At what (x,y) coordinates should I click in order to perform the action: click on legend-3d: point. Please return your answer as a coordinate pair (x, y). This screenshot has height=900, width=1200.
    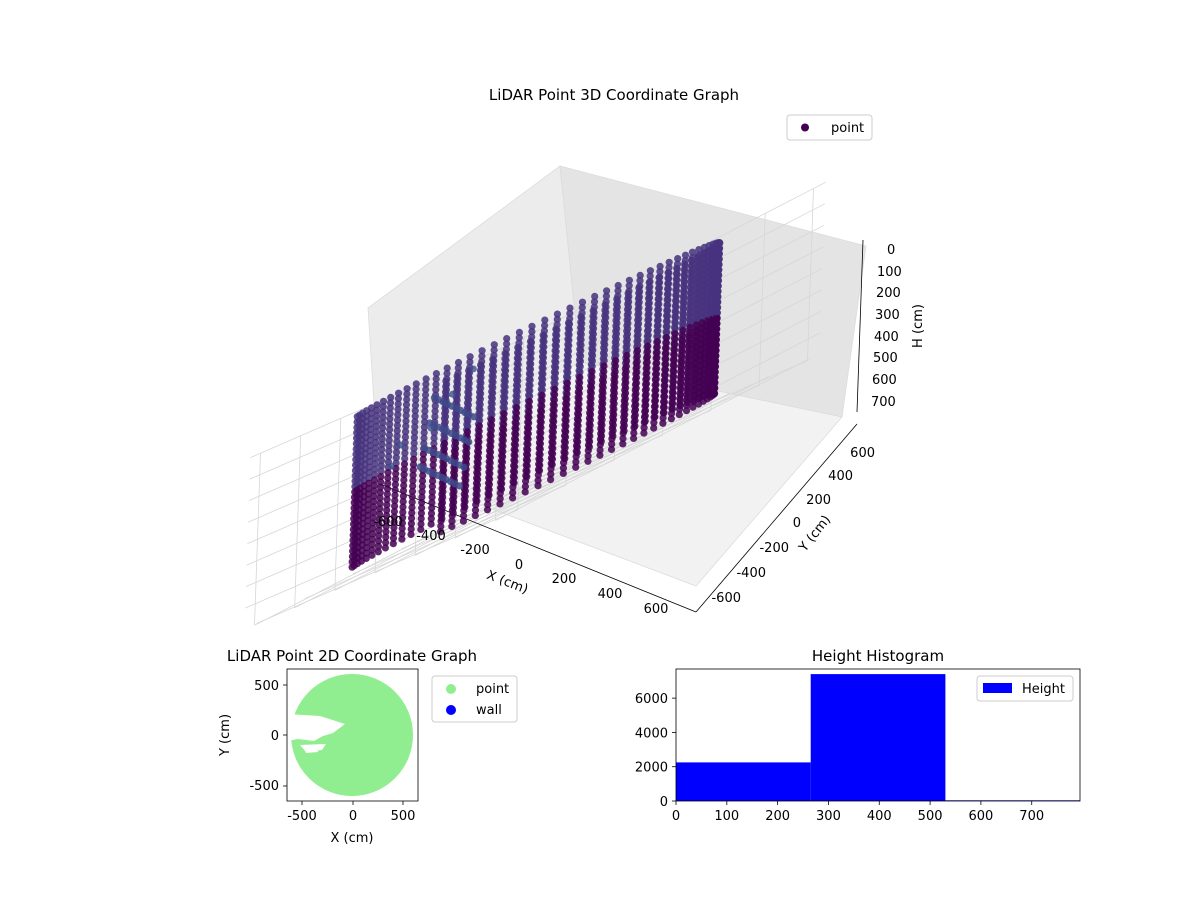
    Looking at the image, I should click on (829, 127).